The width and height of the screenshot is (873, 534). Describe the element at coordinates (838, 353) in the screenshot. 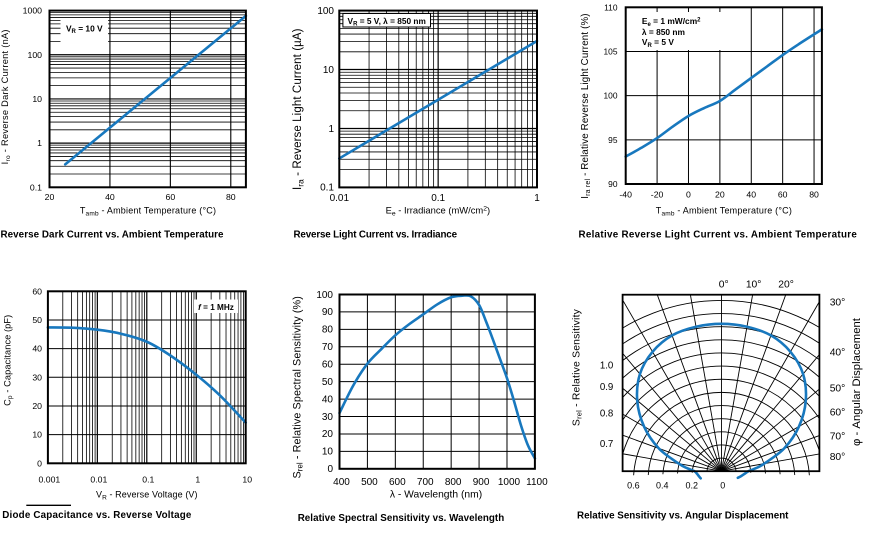

I see `svg-text: 40°` at that location.